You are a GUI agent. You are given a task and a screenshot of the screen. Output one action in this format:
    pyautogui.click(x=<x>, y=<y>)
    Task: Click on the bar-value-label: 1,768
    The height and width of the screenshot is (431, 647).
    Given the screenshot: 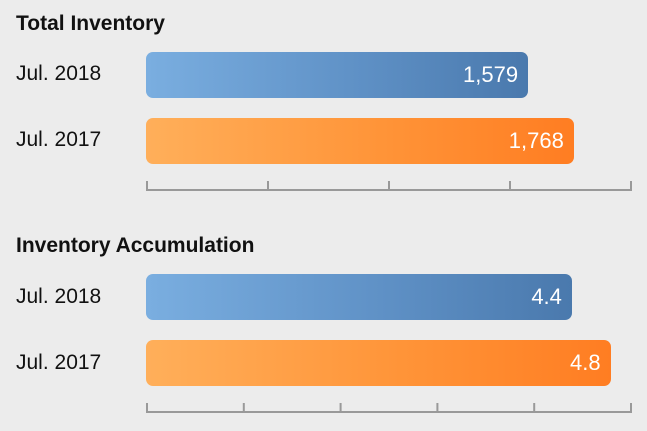 What is the action you would take?
    pyautogui.click(x=536, y=140)
    